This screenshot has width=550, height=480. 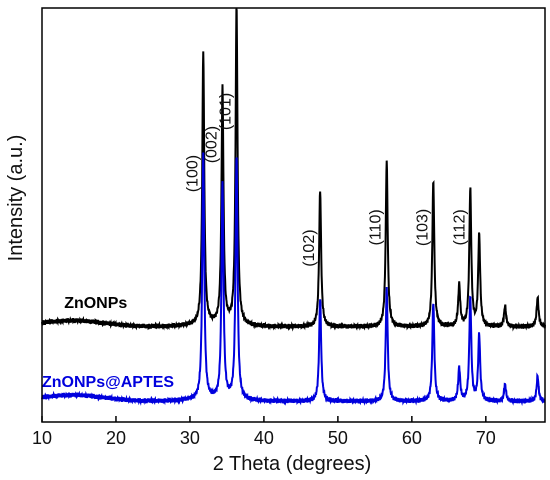 I want to click on peak-label: (103), so click(x=422, y=227).